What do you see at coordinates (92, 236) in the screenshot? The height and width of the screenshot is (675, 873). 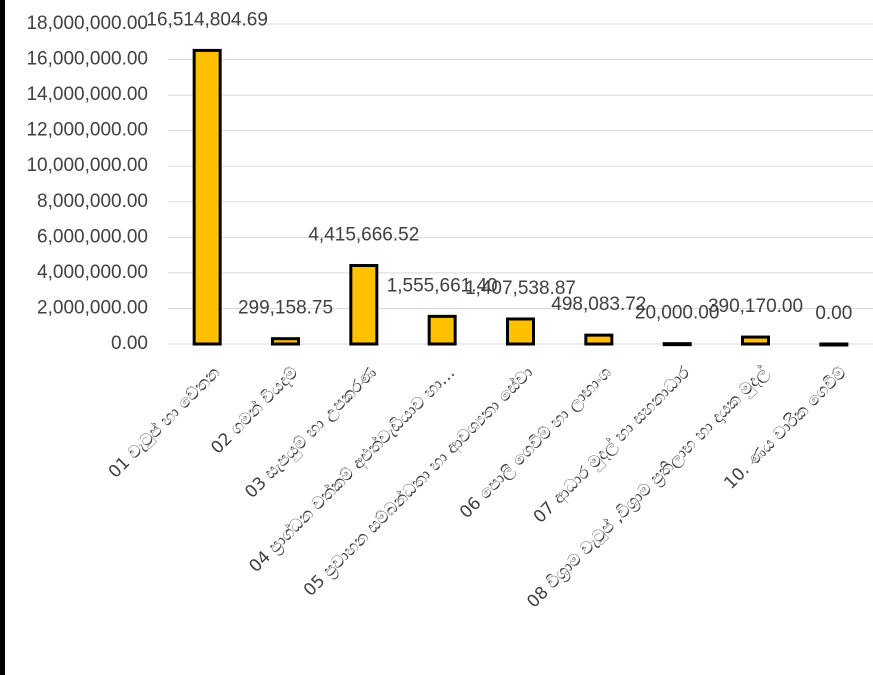 I see `y-tick-label: 6,000,000.00` at bounding box center [92, 236].